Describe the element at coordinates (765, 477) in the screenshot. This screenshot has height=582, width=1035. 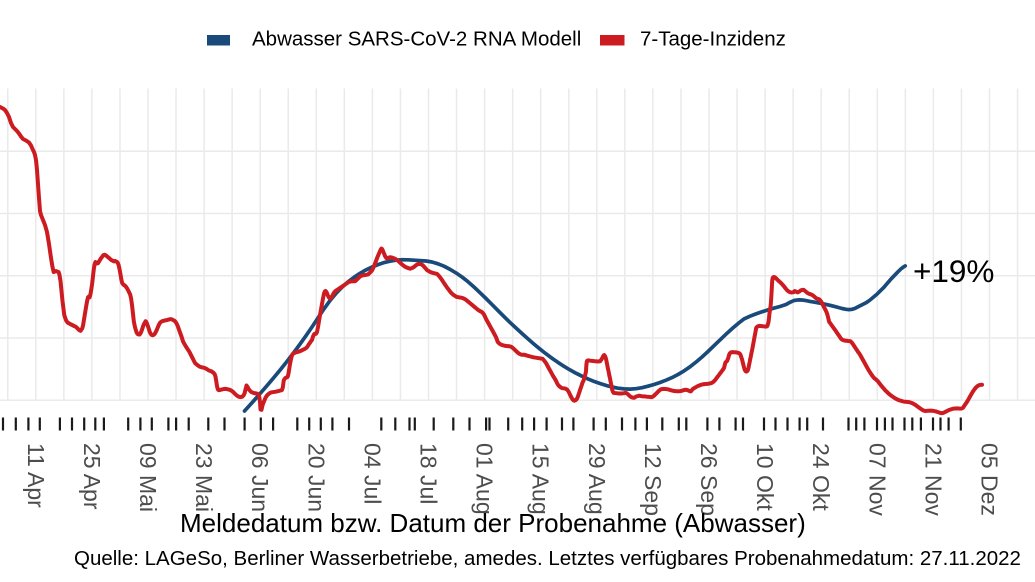
I see `svg-text: 10 Okt` at that location.